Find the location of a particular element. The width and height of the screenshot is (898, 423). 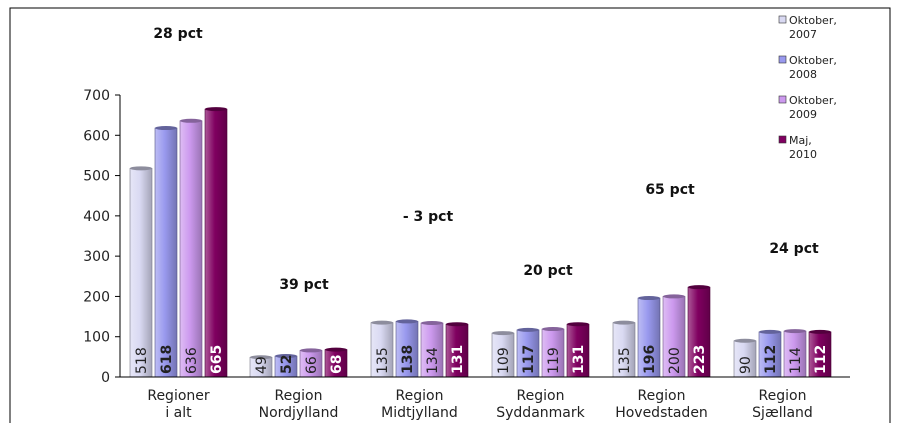

legend-entry: Oktober, 2009 is located at coordinates (807, 107).